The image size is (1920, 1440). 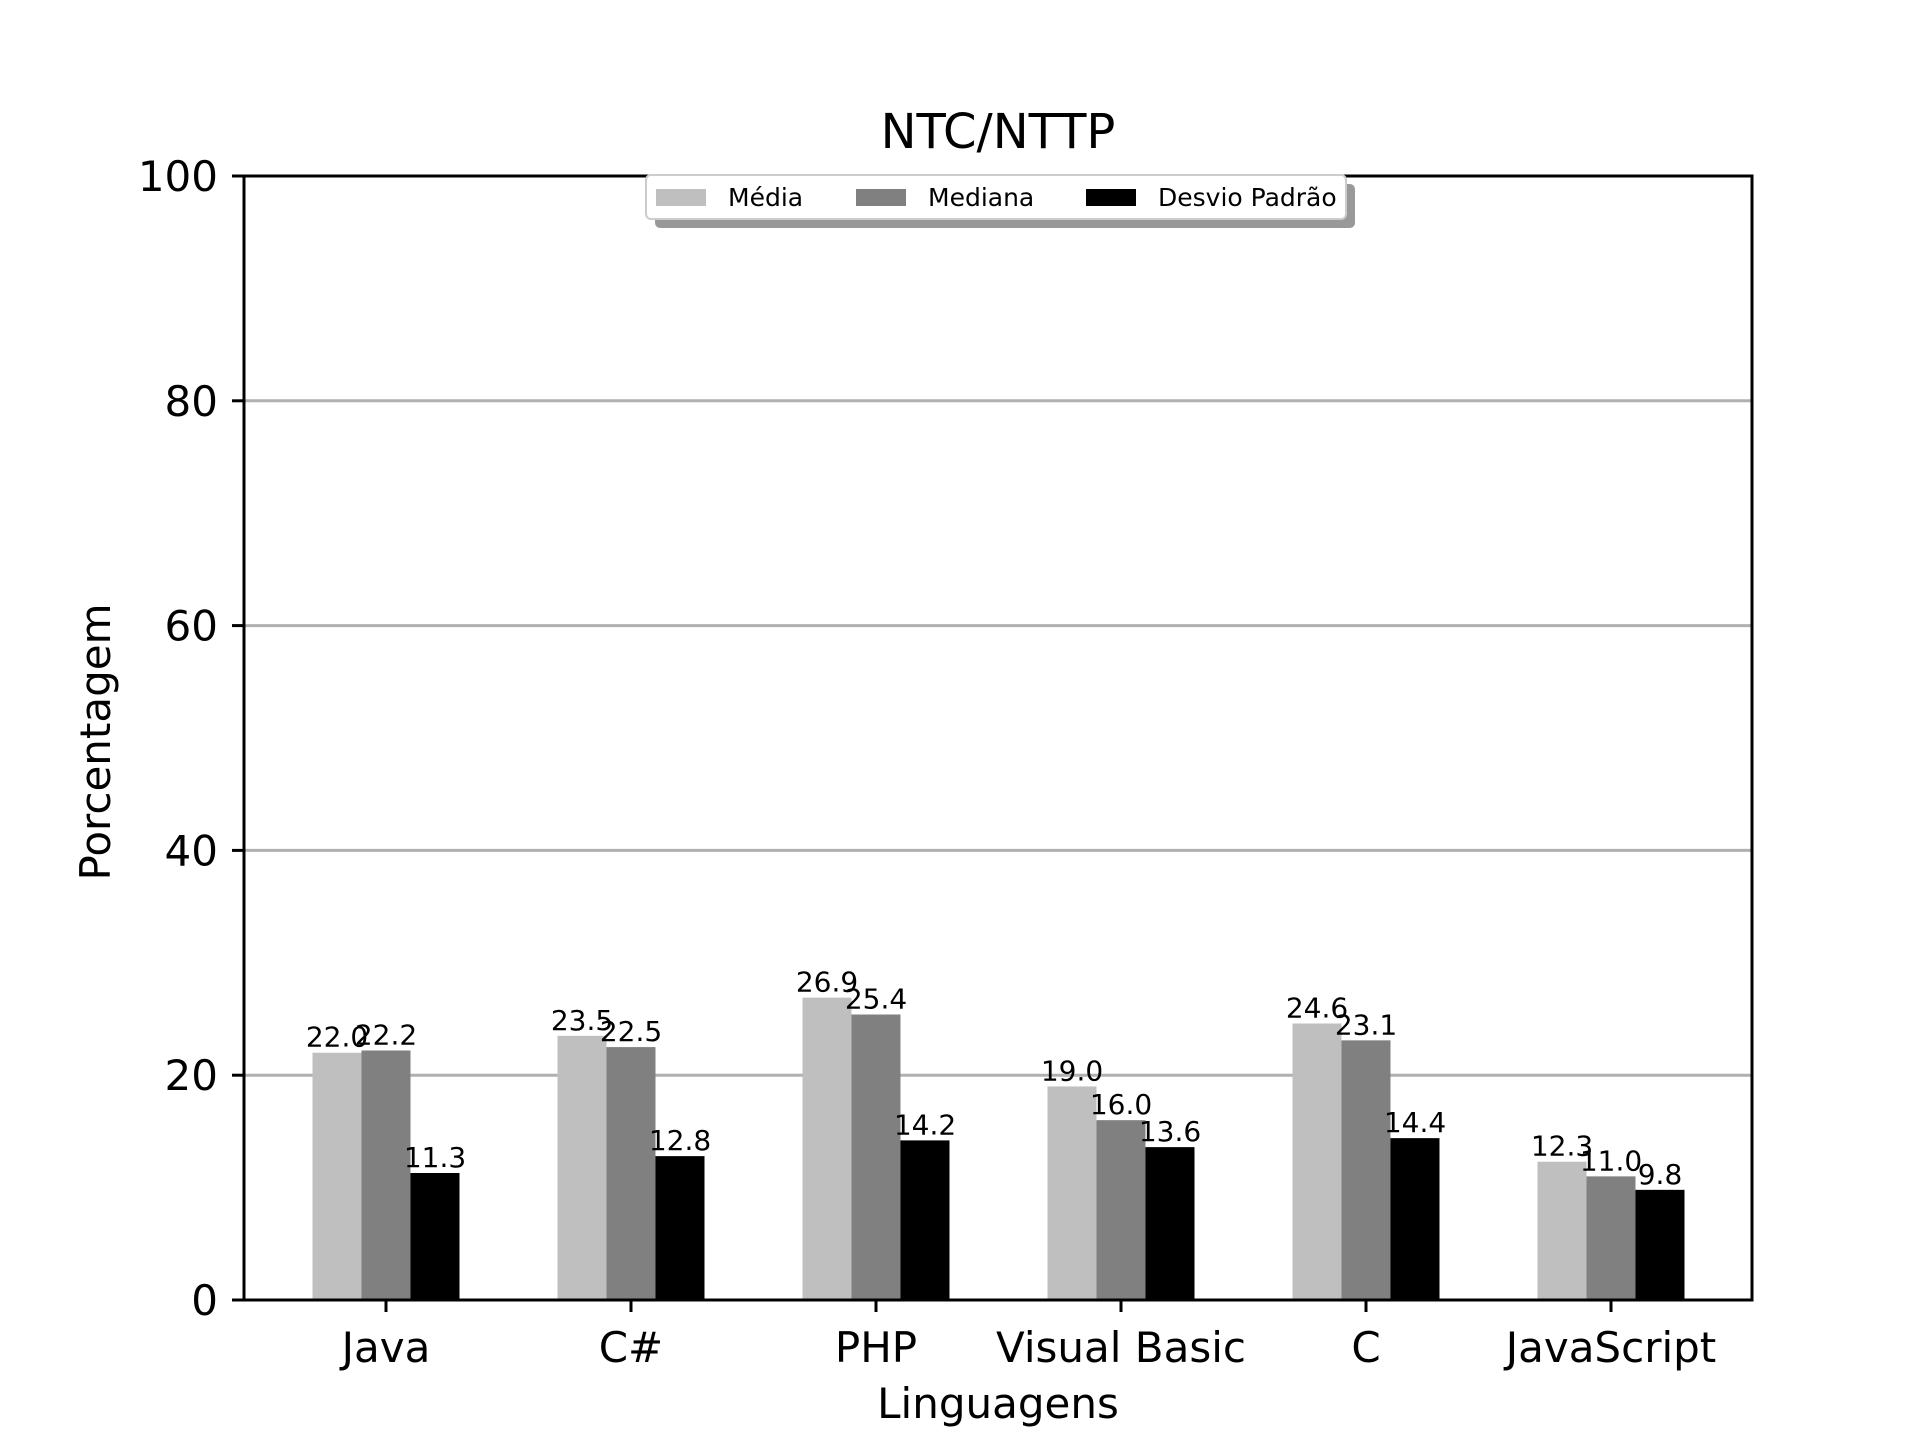 I want to click on data-label: 23.1, so click(x=1366, y=1024).